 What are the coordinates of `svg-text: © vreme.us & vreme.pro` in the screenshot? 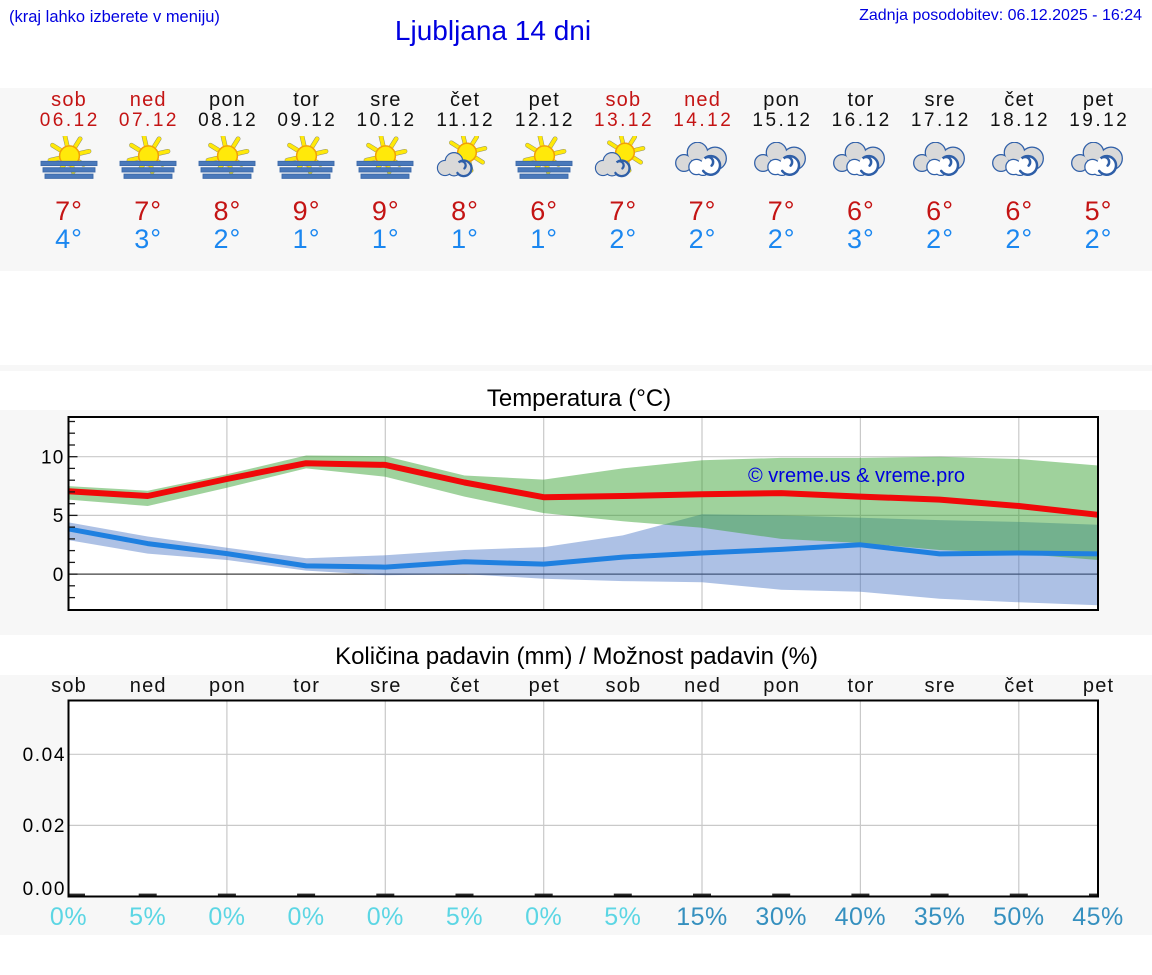 It's located at (856, 476).